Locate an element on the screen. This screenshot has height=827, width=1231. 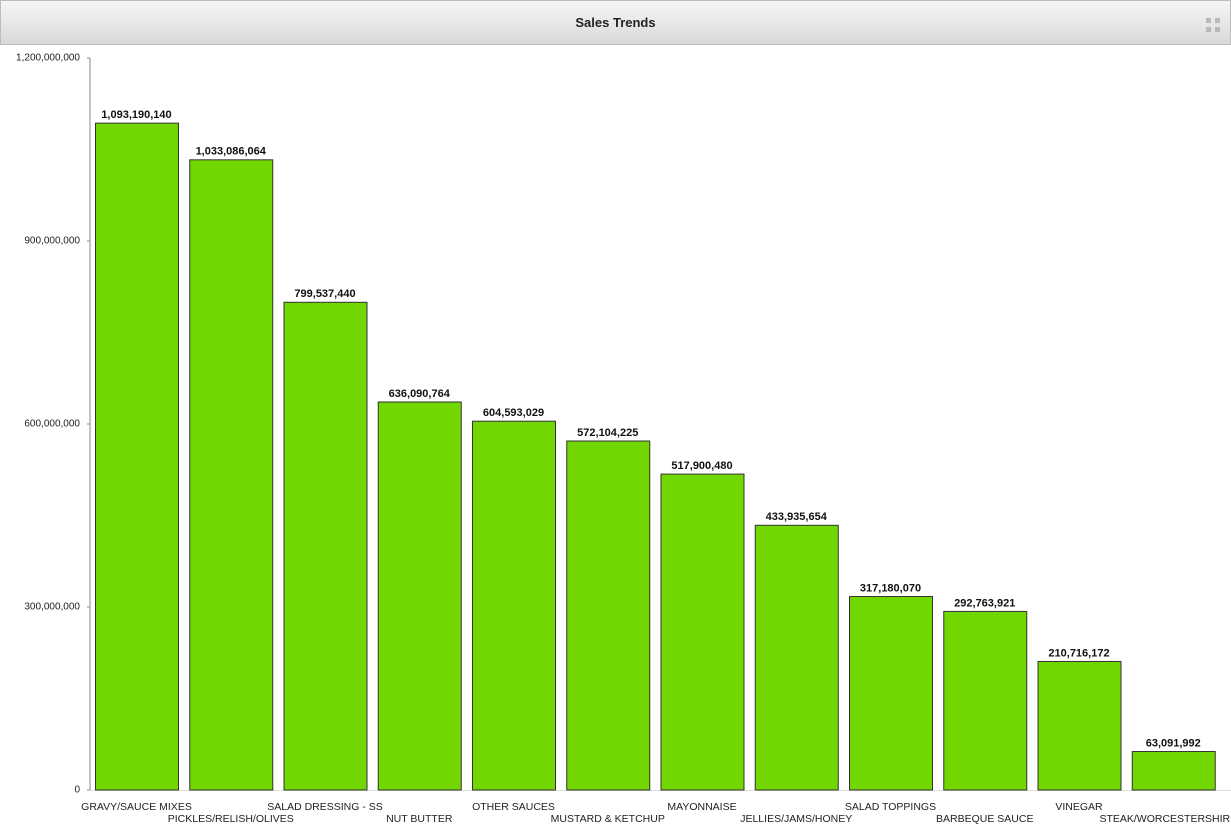
panel-header: Sales Trends is located at coordinates (615, 22).